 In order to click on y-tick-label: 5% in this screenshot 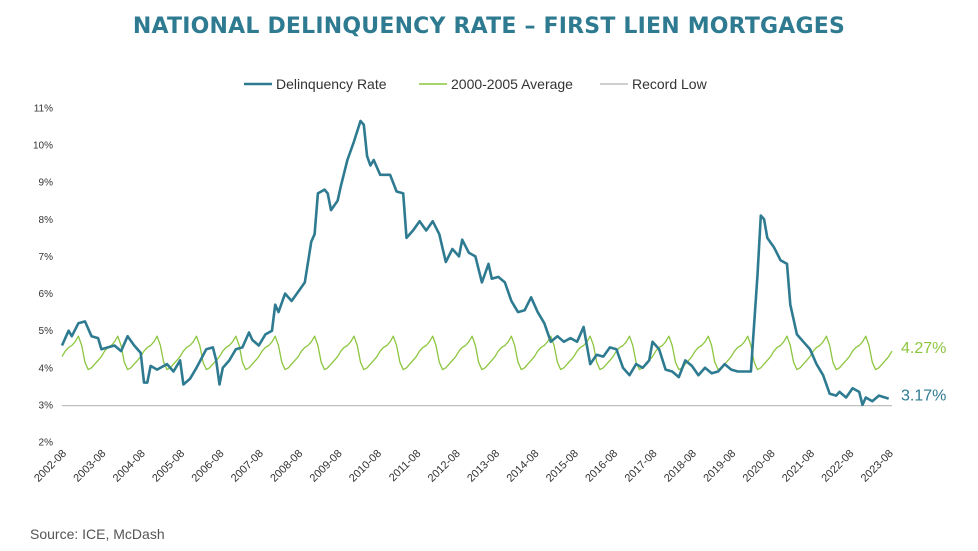, I will do `click(46, 331)`.